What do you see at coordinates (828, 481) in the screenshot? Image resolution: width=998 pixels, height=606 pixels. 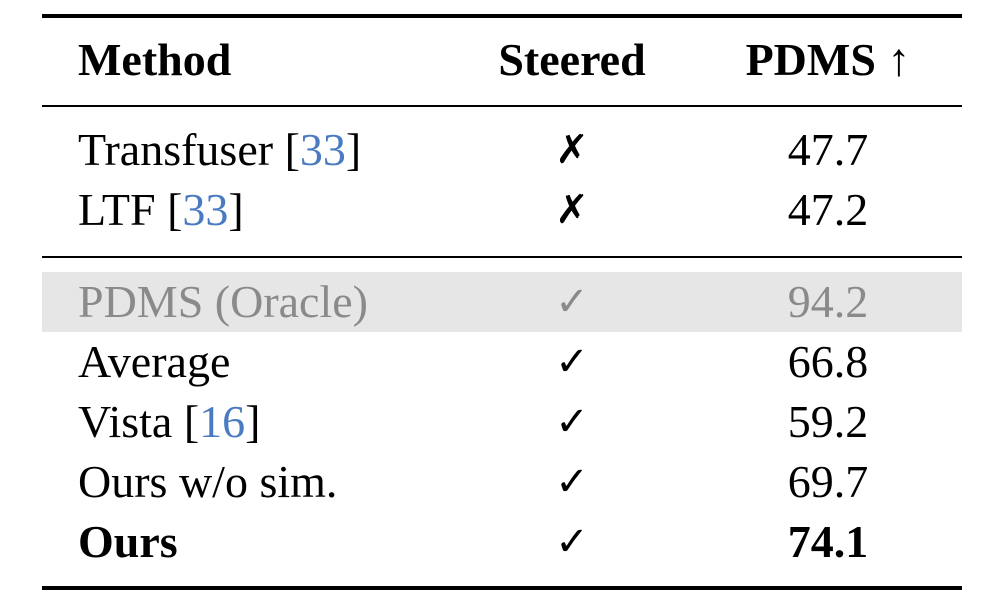 I see `pdms-cell: 69.7` at bounding box center [828, 481].